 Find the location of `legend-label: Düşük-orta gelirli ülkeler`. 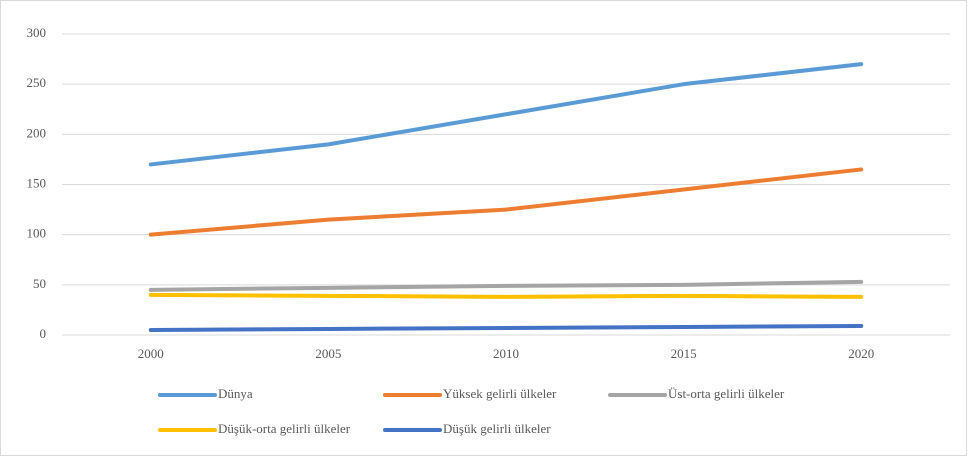

legend-label: Düşük-orta gelirli ülkeler is located at coordinates (284, 428).